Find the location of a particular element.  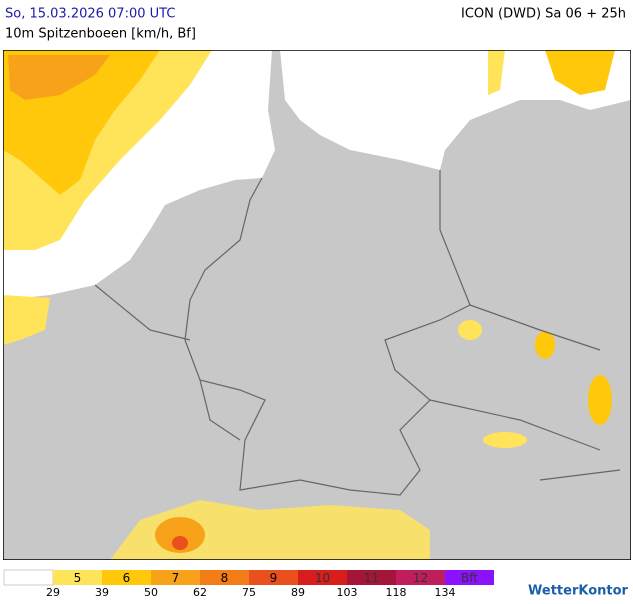

legend-class-label: 5 is located at coordinates (78, 578).